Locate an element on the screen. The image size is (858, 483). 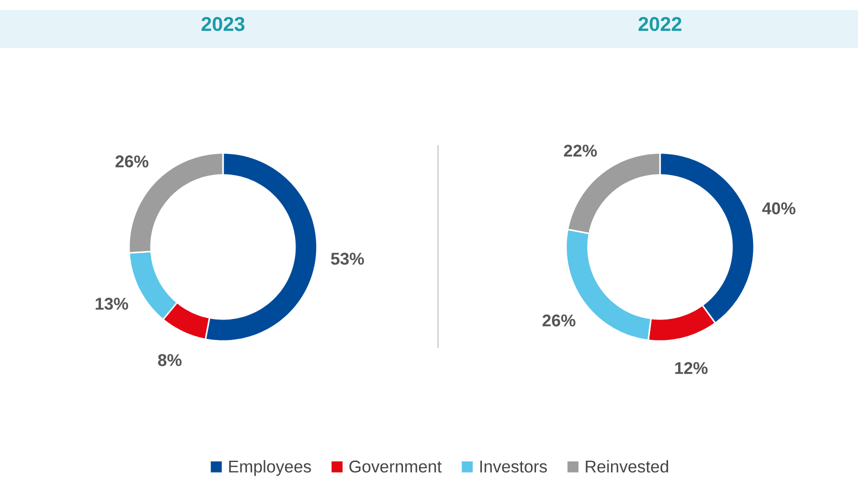
chart-title: 2022 is located at coordinates (660, 24).